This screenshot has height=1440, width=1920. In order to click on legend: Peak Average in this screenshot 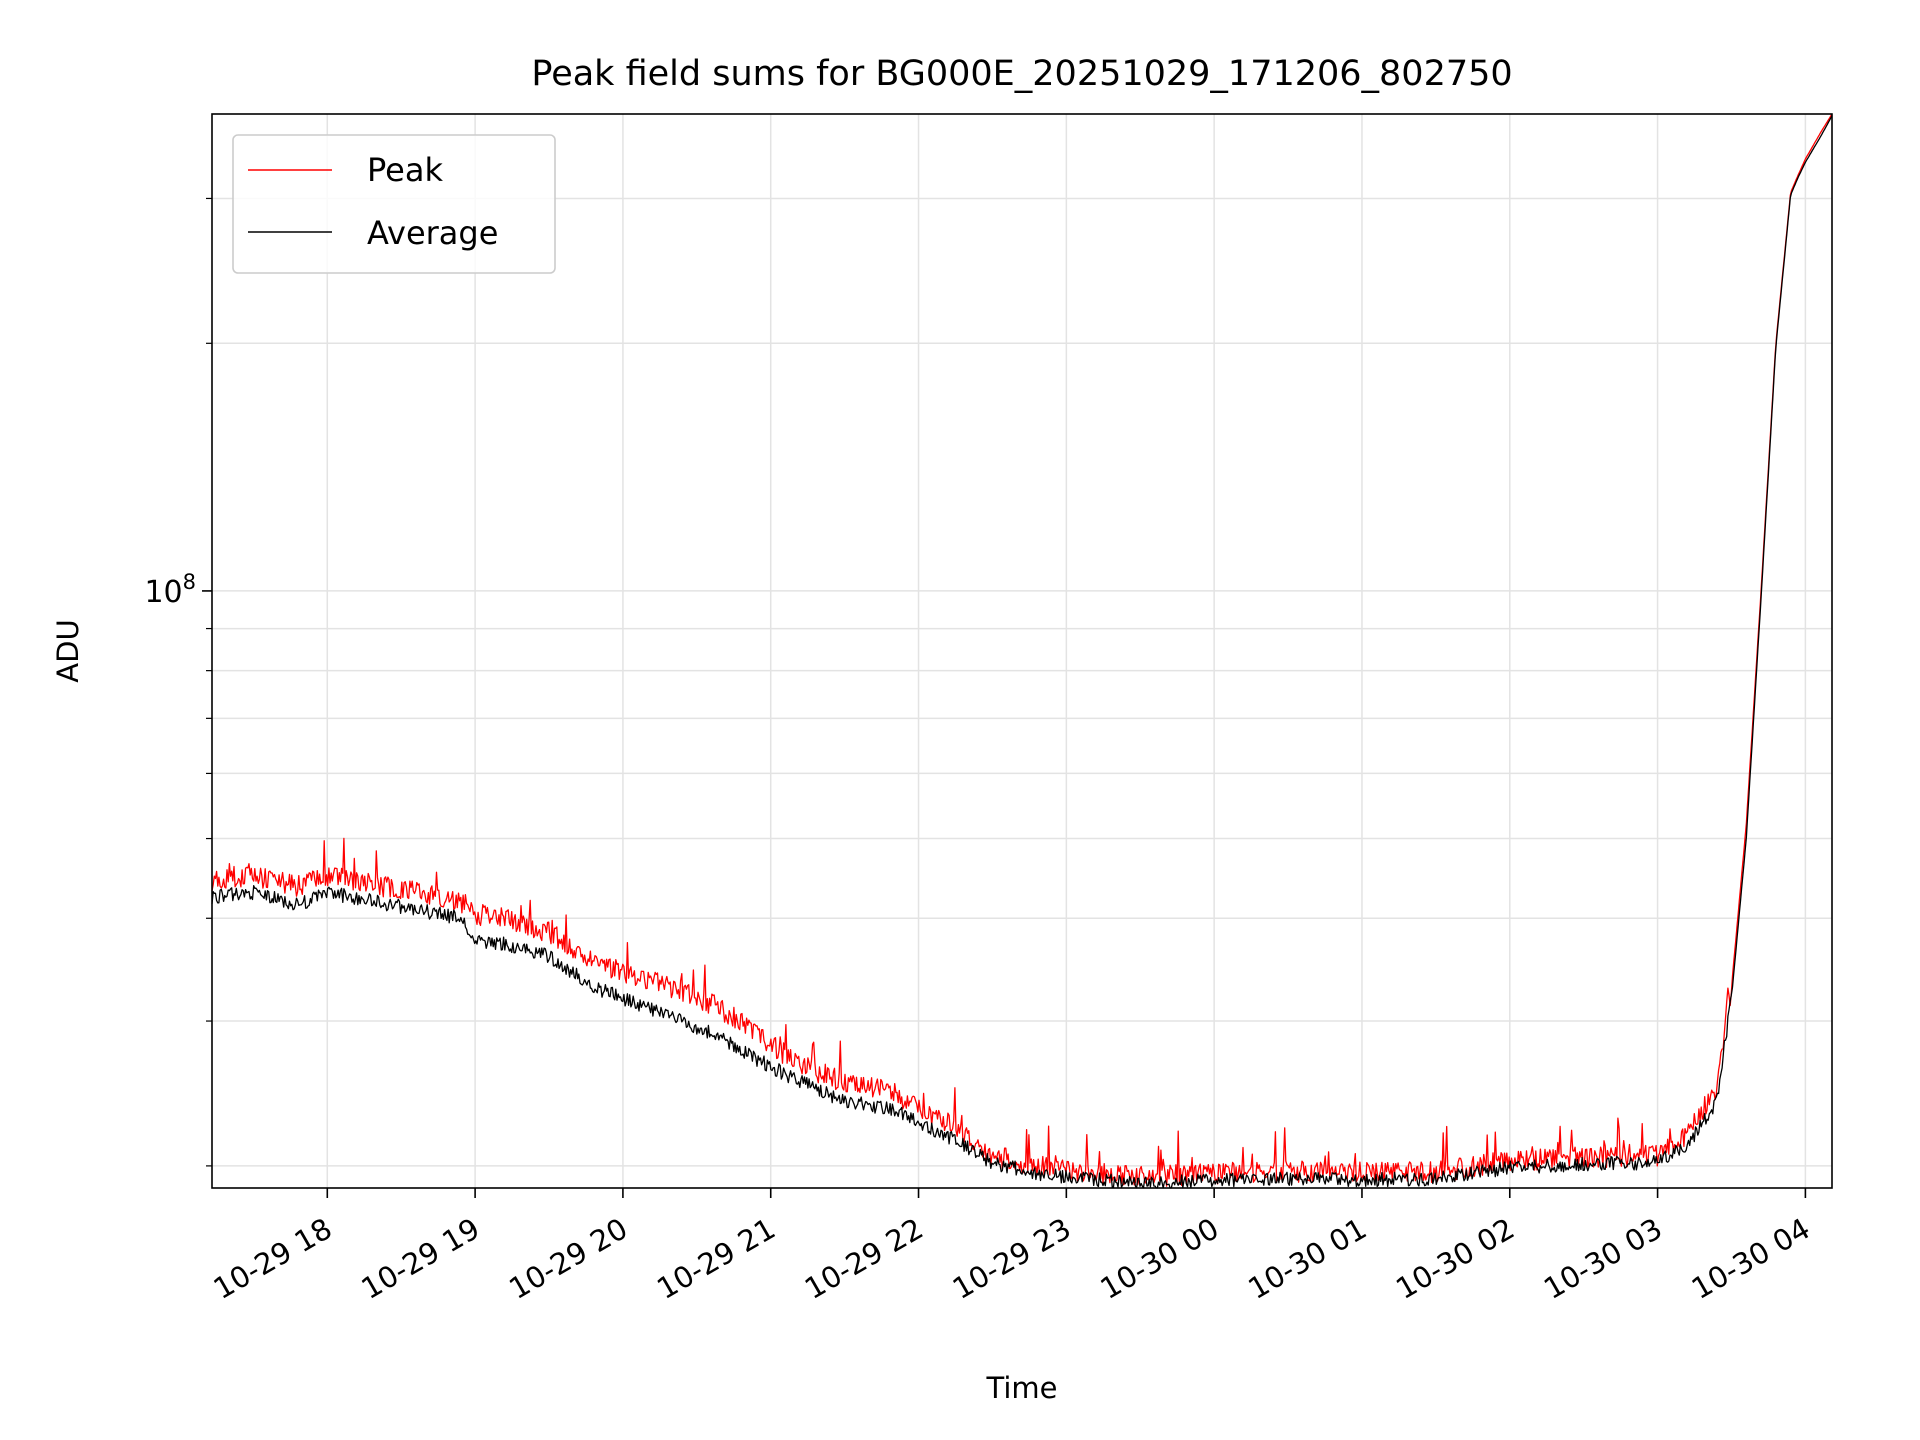, I will do `click(394, 204)`.